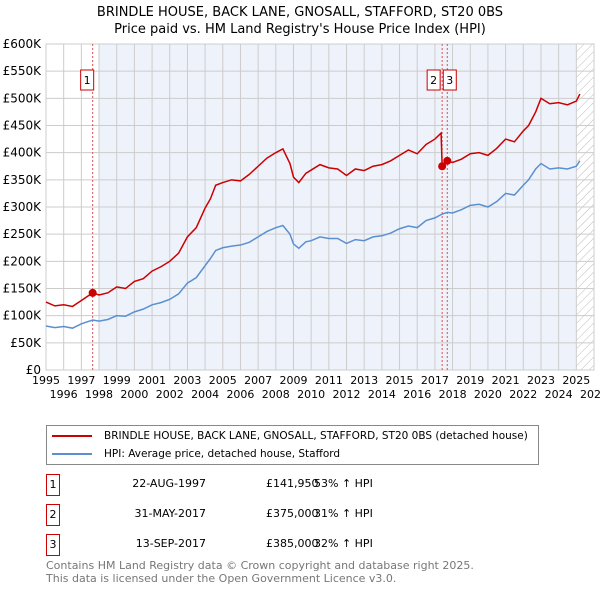 This screenshot has width=600, height=590. What do you see at coordinates (72, 454) in the screenshot?
I see `legend-swatch-blue` at bounding box center [72, 454].